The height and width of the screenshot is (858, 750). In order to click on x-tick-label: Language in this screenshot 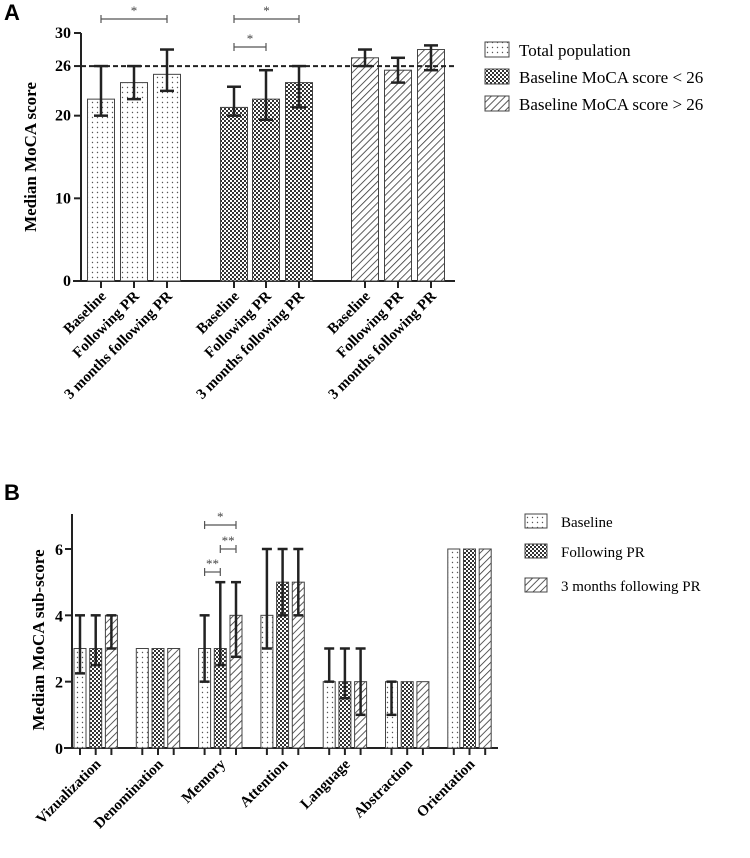, I will do `click(326, 784)`.